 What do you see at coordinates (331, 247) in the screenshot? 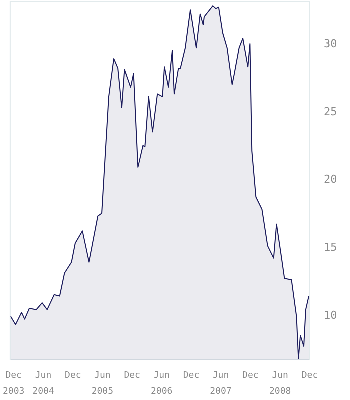
I see `y-tick-label: 15` at bounding box center [331, 247].